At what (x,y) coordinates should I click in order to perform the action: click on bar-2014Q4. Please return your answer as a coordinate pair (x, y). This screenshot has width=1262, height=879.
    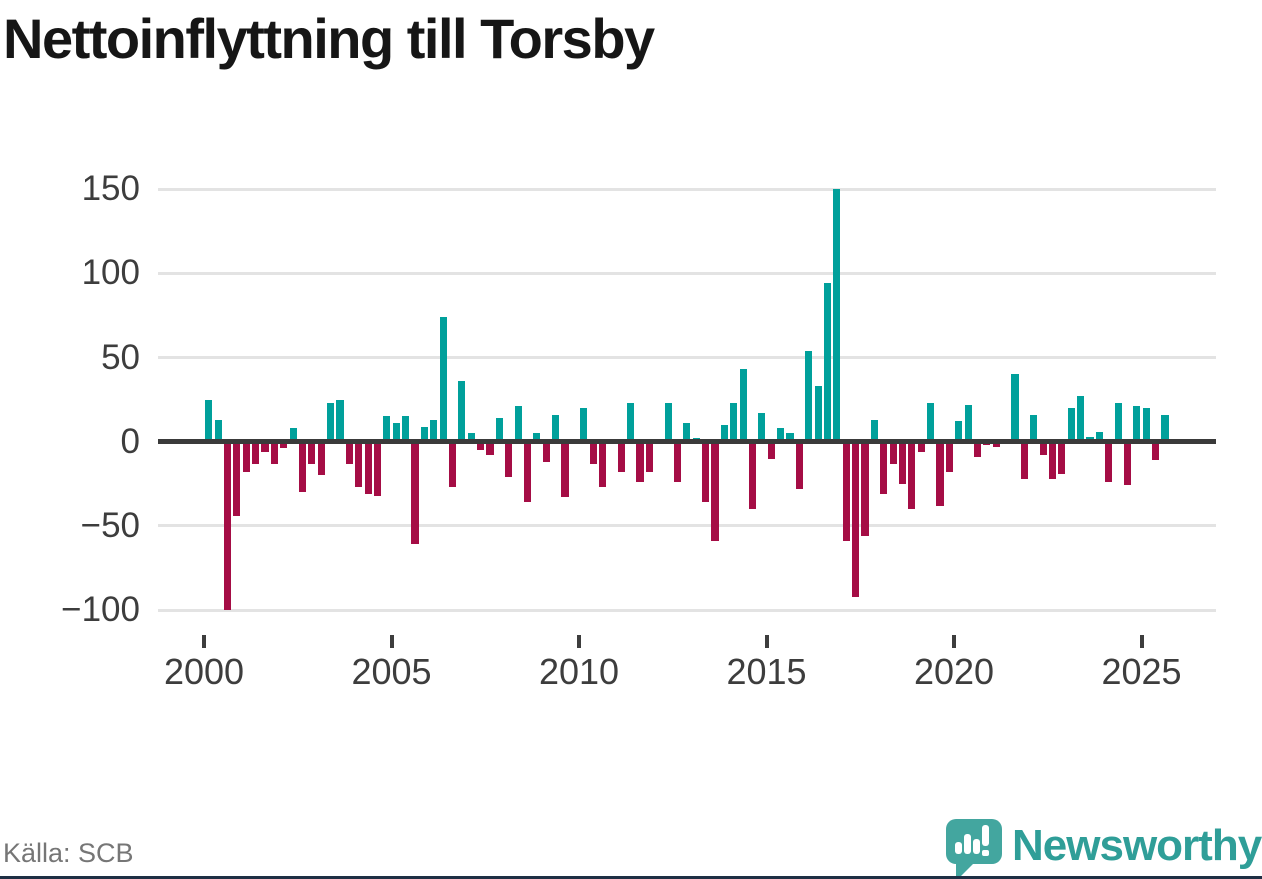
    Looking at the image, I should click on (762, 427).